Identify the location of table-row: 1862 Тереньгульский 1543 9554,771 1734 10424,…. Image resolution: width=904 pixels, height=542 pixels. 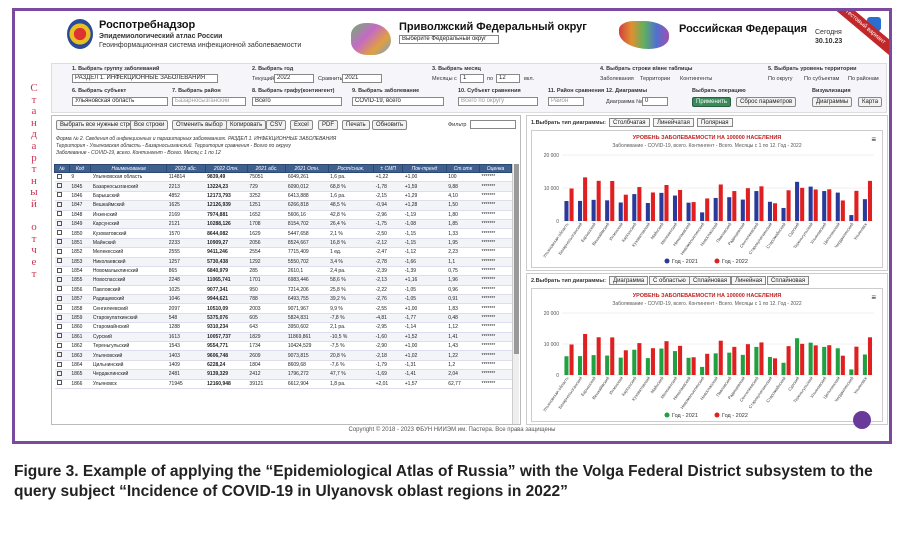
(283, 346).